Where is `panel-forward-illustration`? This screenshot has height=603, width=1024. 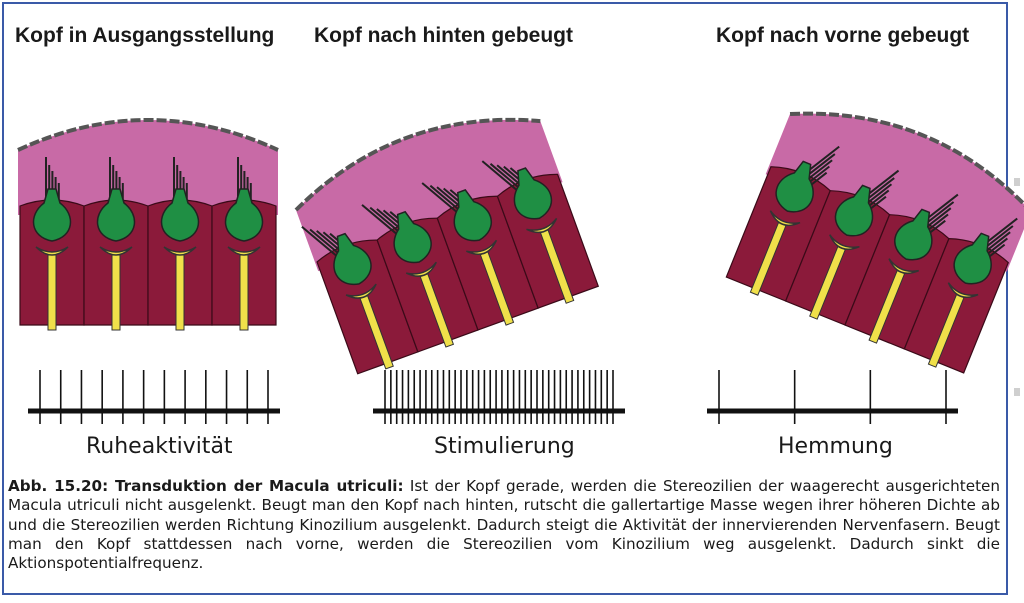 panel-forward-illustration is located at coordinates (874, 242).